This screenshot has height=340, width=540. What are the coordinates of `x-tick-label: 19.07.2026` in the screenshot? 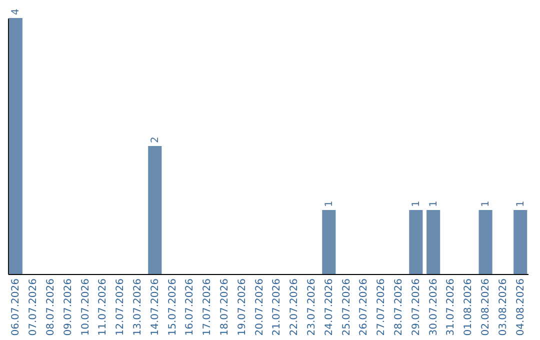 It's located at (242, 307).